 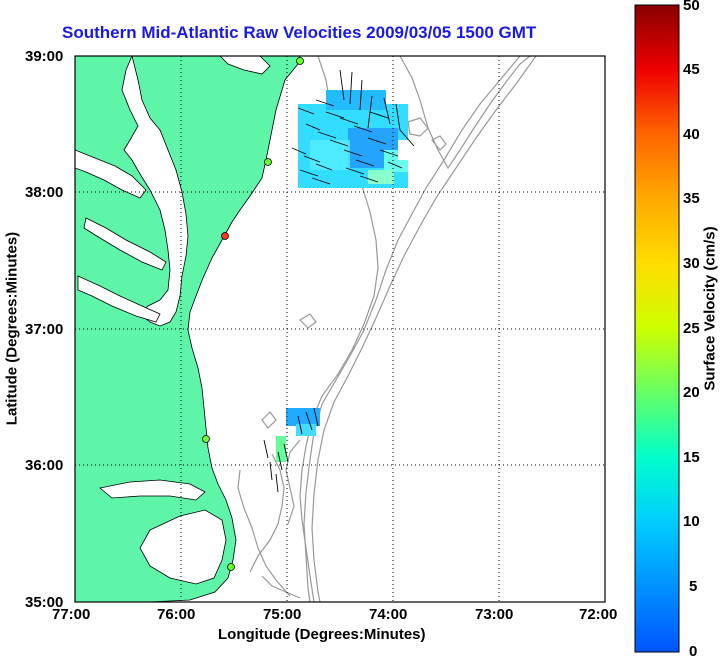 What do you see at coordinates (245, 65) in the screenshot?
I see `delaware-bay` at bounding box center [245, 65].